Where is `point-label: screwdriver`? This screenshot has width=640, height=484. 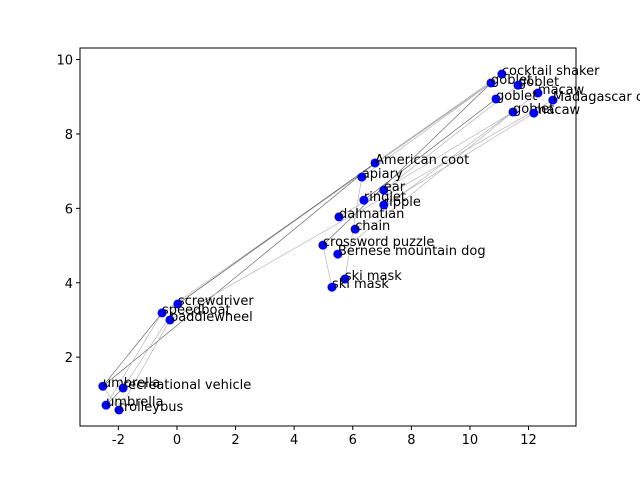 point-label: screwdriver is located at coordinates (216, 301).